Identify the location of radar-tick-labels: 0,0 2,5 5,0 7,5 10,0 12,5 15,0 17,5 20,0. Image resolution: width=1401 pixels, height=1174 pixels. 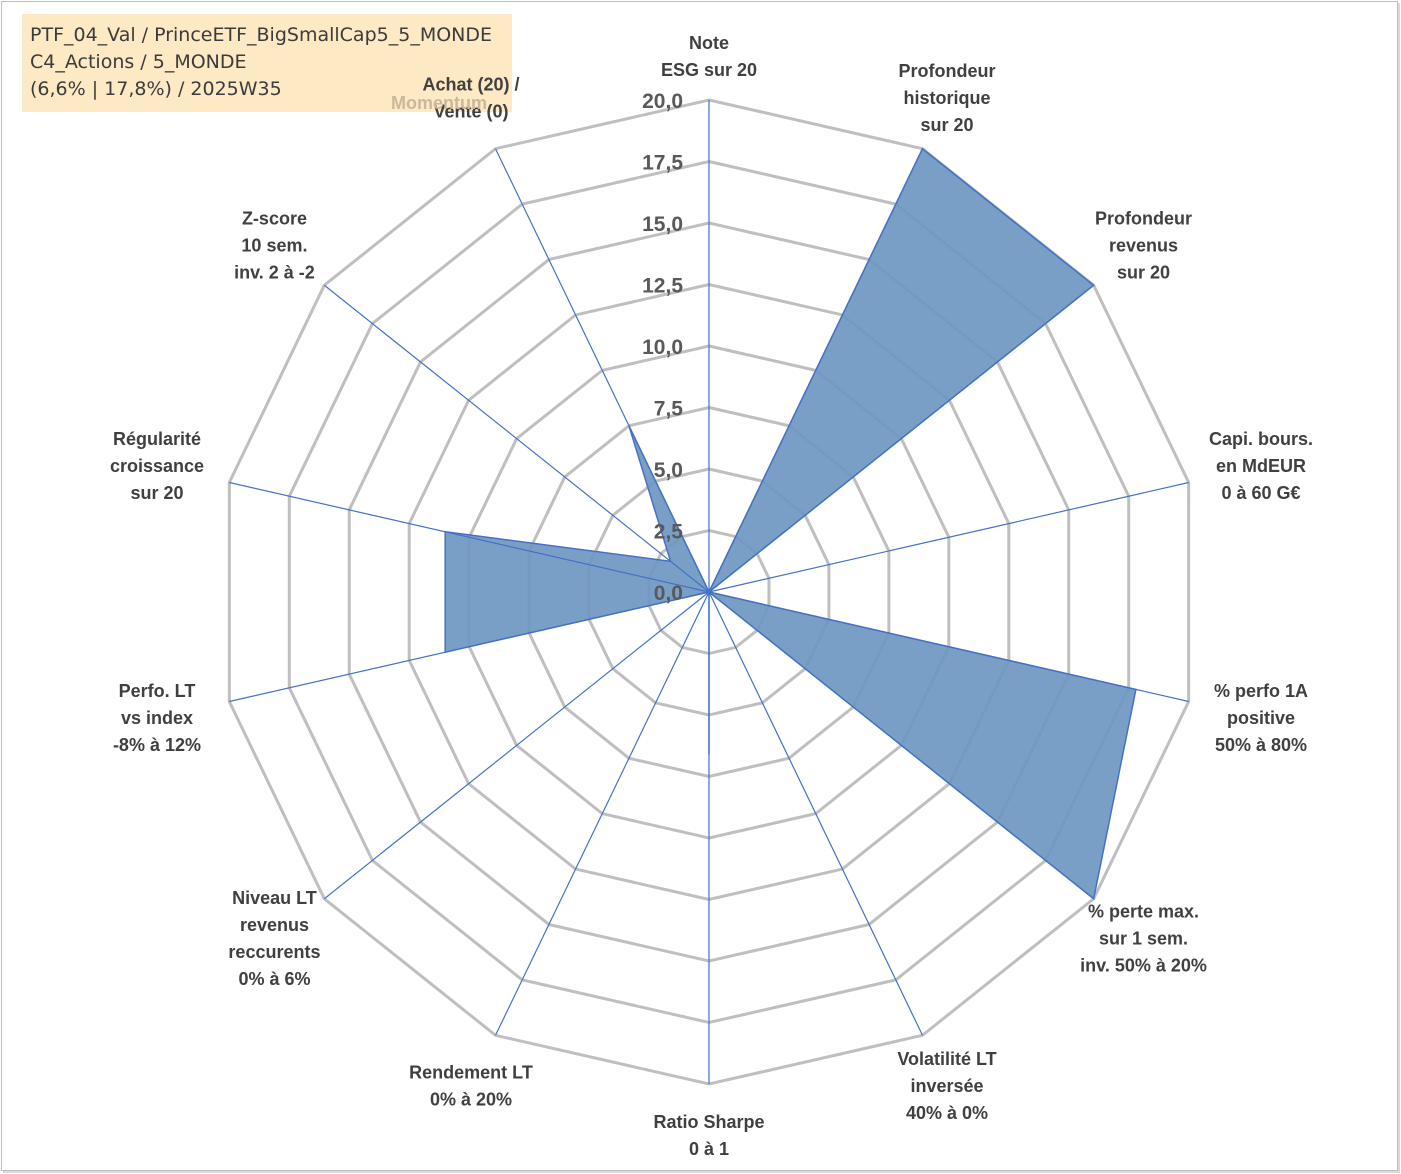
(662, 347).